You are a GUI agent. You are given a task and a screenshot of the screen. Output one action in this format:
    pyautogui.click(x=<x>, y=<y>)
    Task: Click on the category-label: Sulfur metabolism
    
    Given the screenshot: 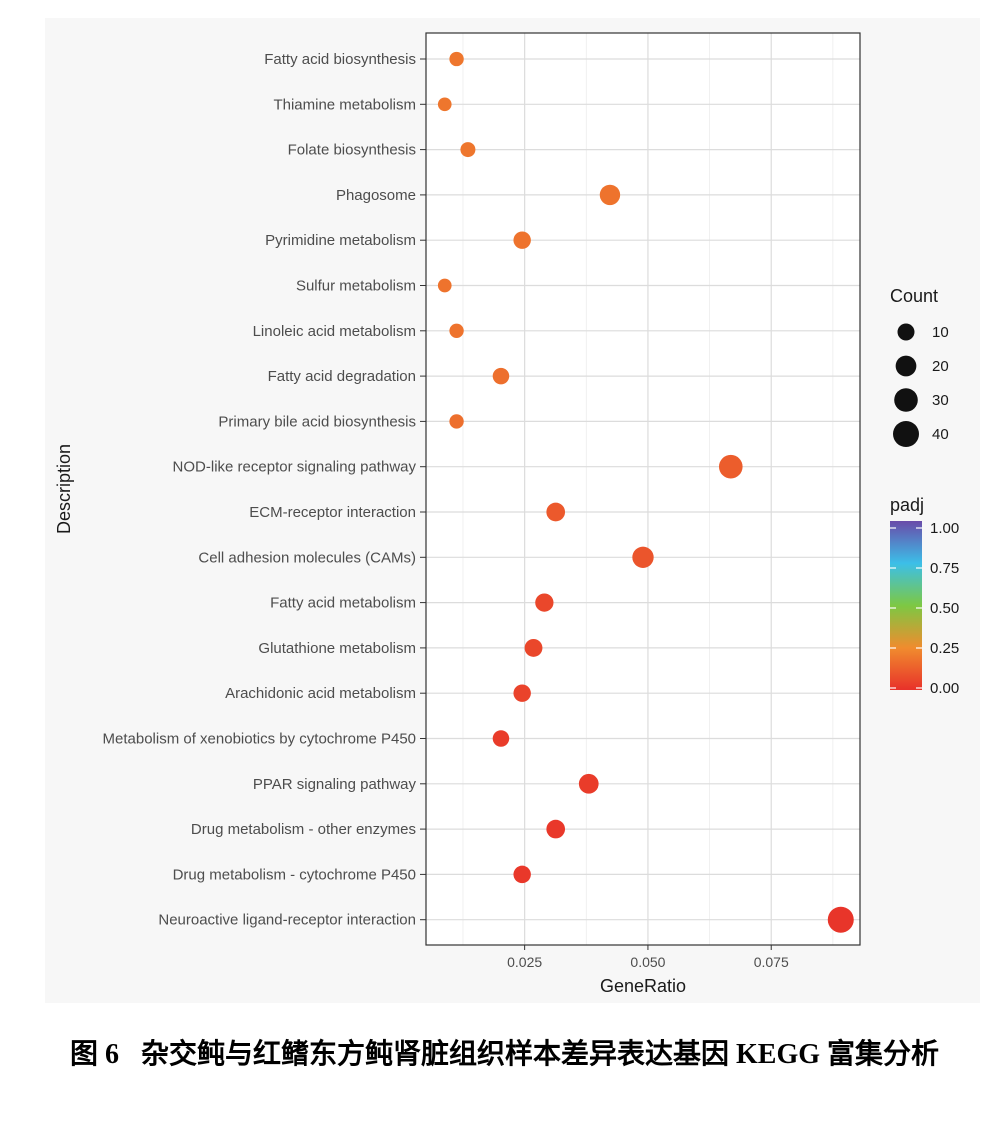 What is the action you would take?
    pyautogui.click(x=356, y=286)
    